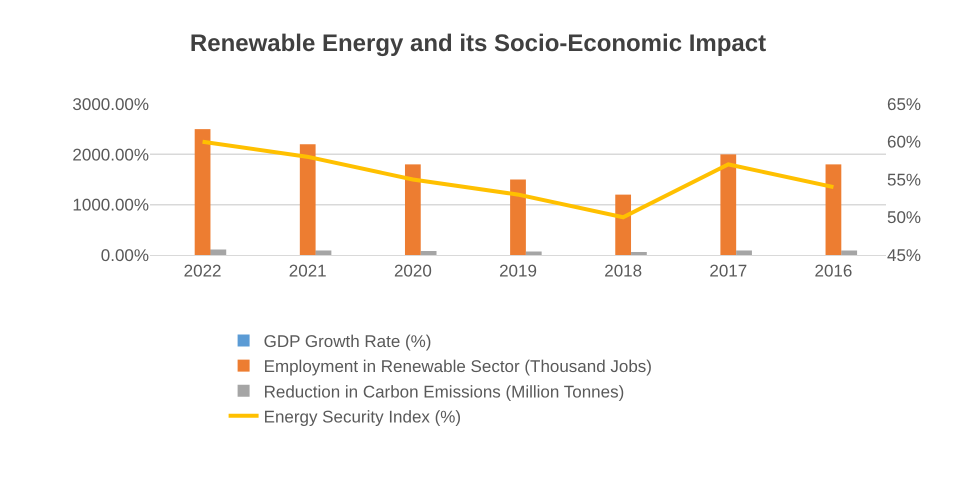  What do you see at coordinates (110, 104) in the screenshot?
I see `y-tick-label: 3000.00%` at bounding box center [110, 104].